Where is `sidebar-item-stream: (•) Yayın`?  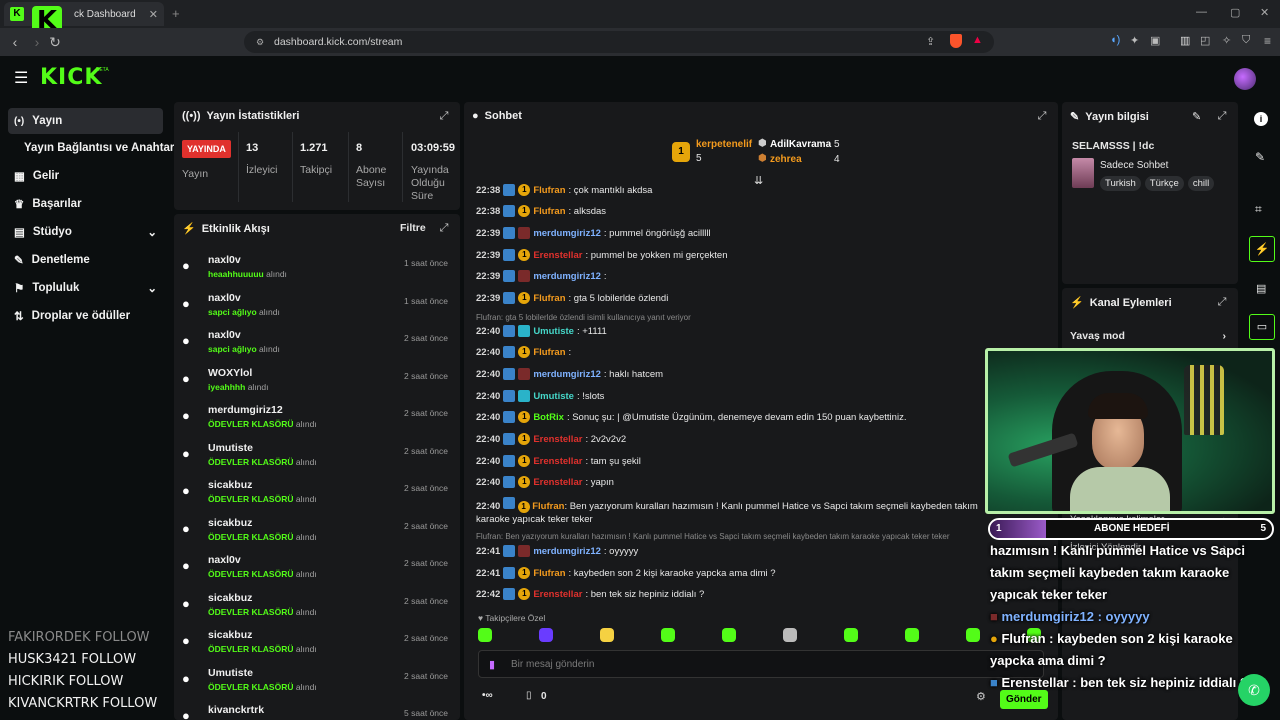
sidebar-item-stream: (•) Yayın is located at coordinates (85, 121).